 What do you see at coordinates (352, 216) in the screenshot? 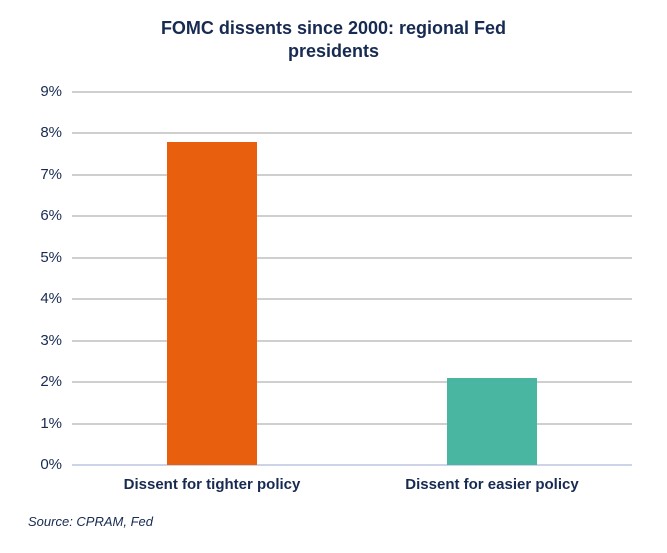
I see `gridline-6%` at bounding box center [352, 216].